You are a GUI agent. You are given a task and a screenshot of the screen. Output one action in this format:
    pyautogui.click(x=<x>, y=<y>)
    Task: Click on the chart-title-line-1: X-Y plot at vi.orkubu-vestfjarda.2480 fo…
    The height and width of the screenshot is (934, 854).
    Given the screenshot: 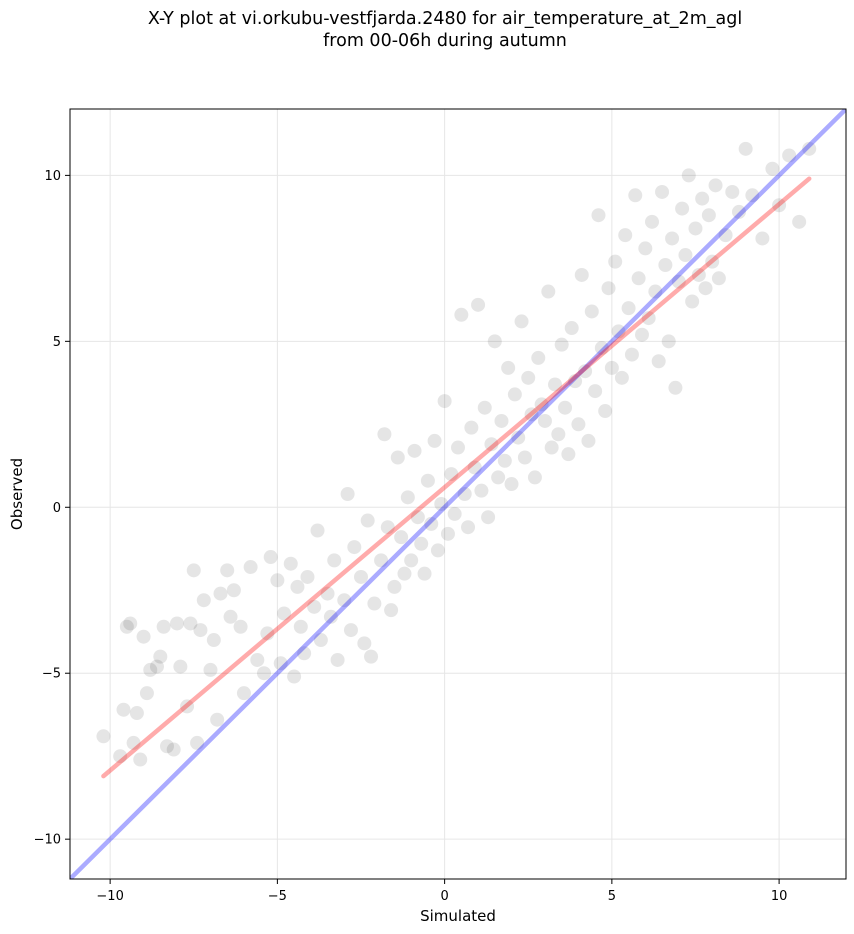 What is the action you would take?
    pyautogui.click(x=445, y=19)
    